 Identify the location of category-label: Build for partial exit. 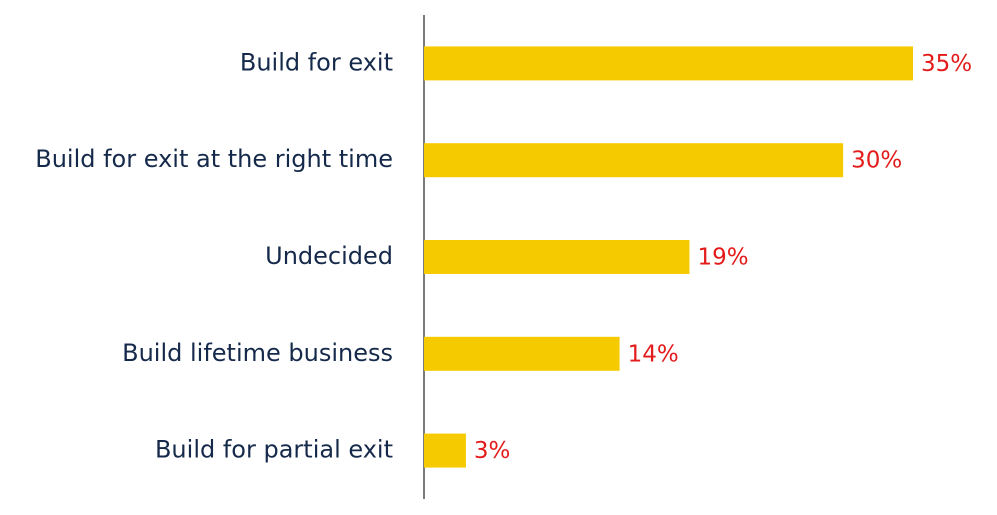
(274, 450).